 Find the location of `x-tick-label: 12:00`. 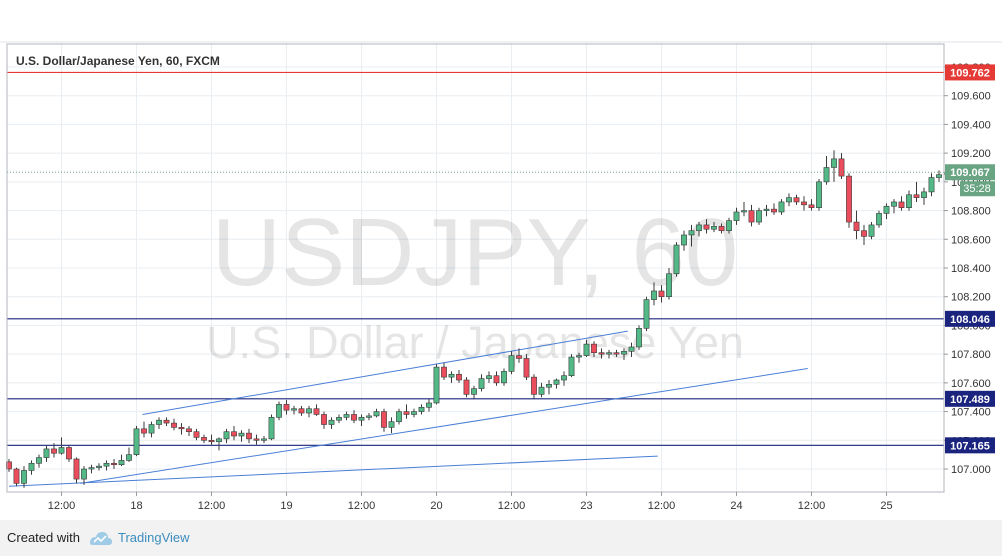

x-tick-label: 12:00 is located at coordinates (662, 506).